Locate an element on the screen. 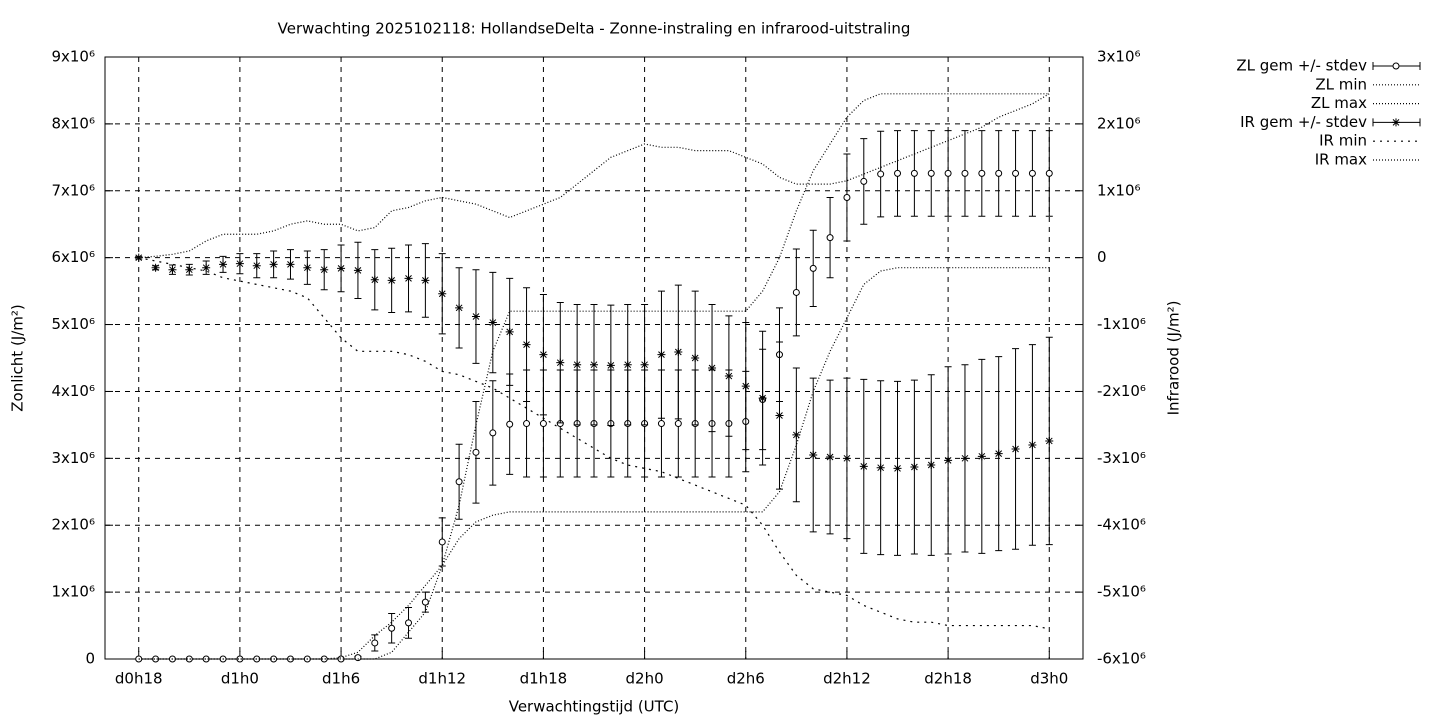 This screenshot has height=720, width=1440. y-tick-label: 6x10⁶ is located at coordinates (73, 257).